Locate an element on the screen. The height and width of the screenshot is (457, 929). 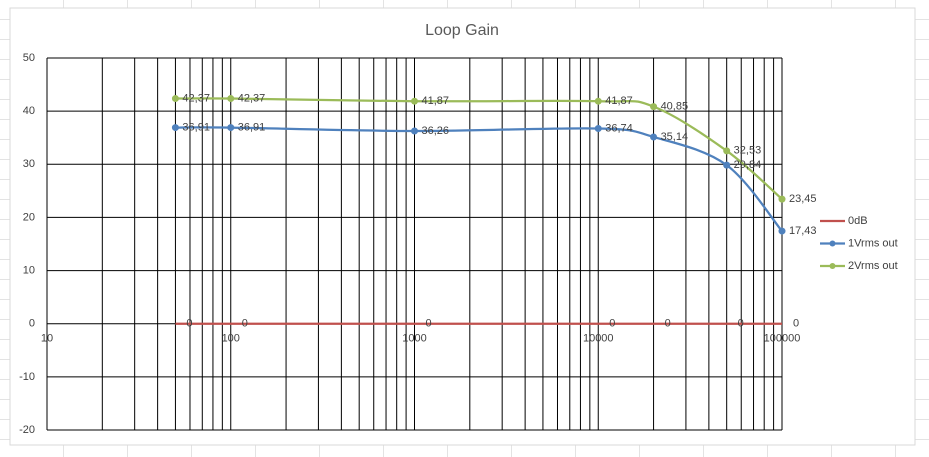
data-label: 35,14 is located at coordinates (675, 137).